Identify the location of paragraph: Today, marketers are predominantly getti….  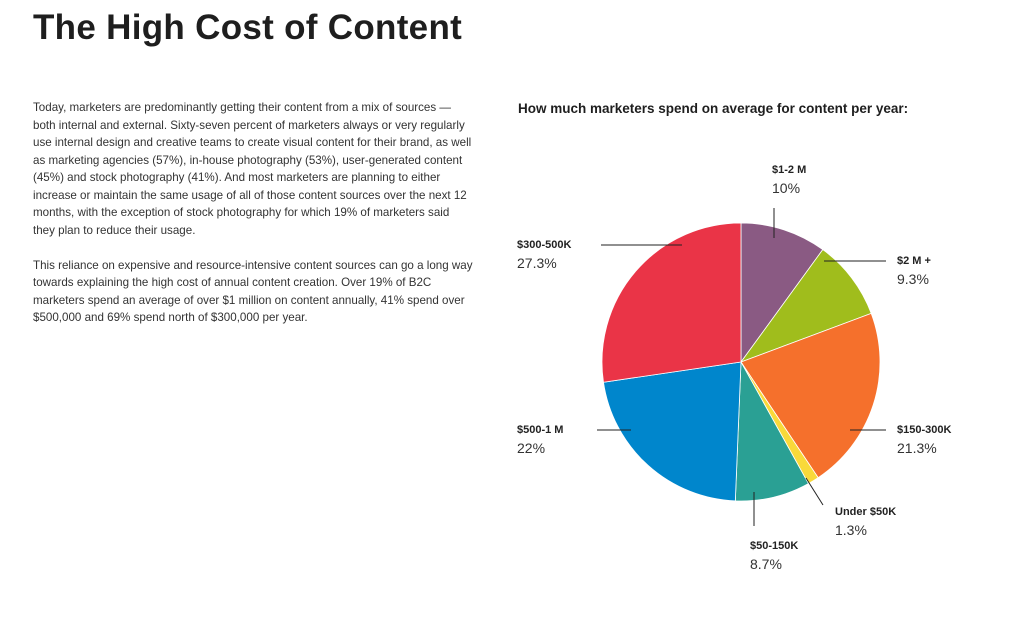
(252, 169).